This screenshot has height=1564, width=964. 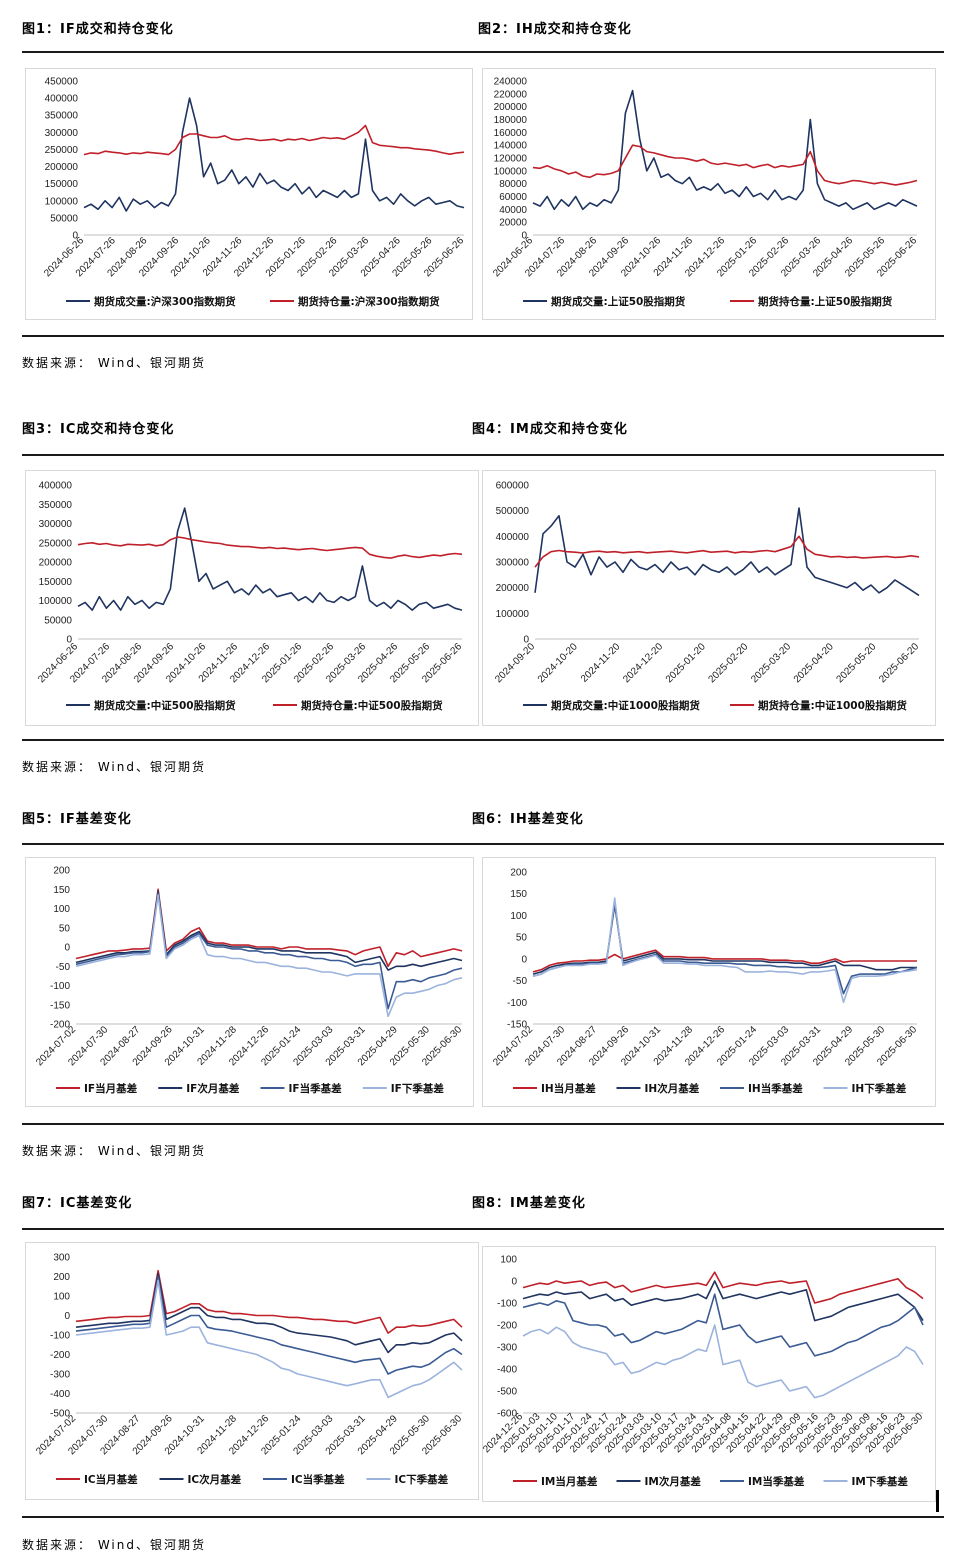 I want to click on legend-label: IF下季基差, so click(x=418, y=1088).